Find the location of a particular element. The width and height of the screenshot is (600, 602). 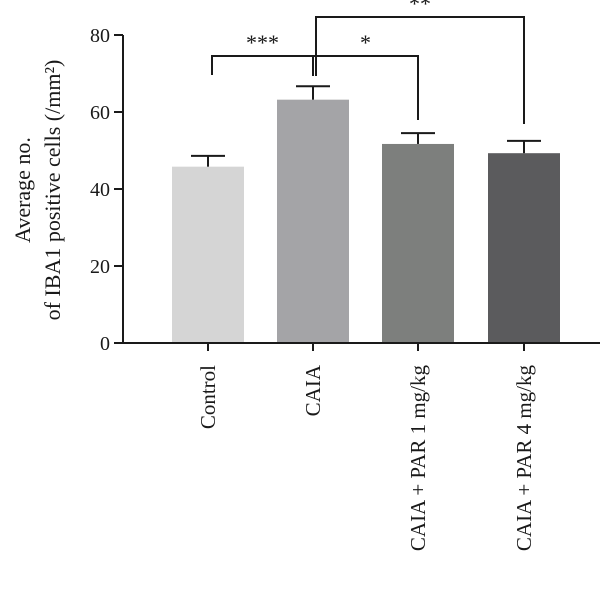

y-tick-label-0: 0 is located at coordinates (105, 344).